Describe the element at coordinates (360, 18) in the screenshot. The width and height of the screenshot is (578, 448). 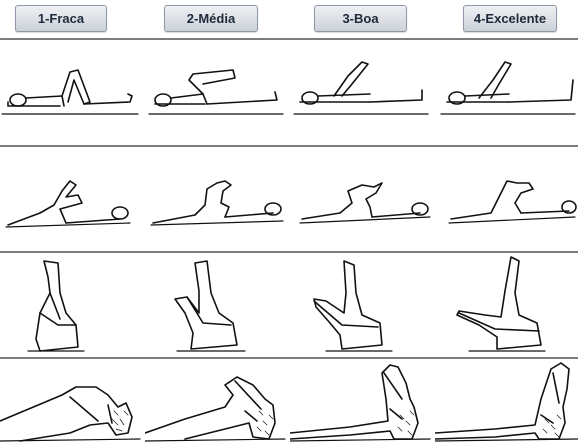
I see `level-3-button: 3-Boa` at that location.